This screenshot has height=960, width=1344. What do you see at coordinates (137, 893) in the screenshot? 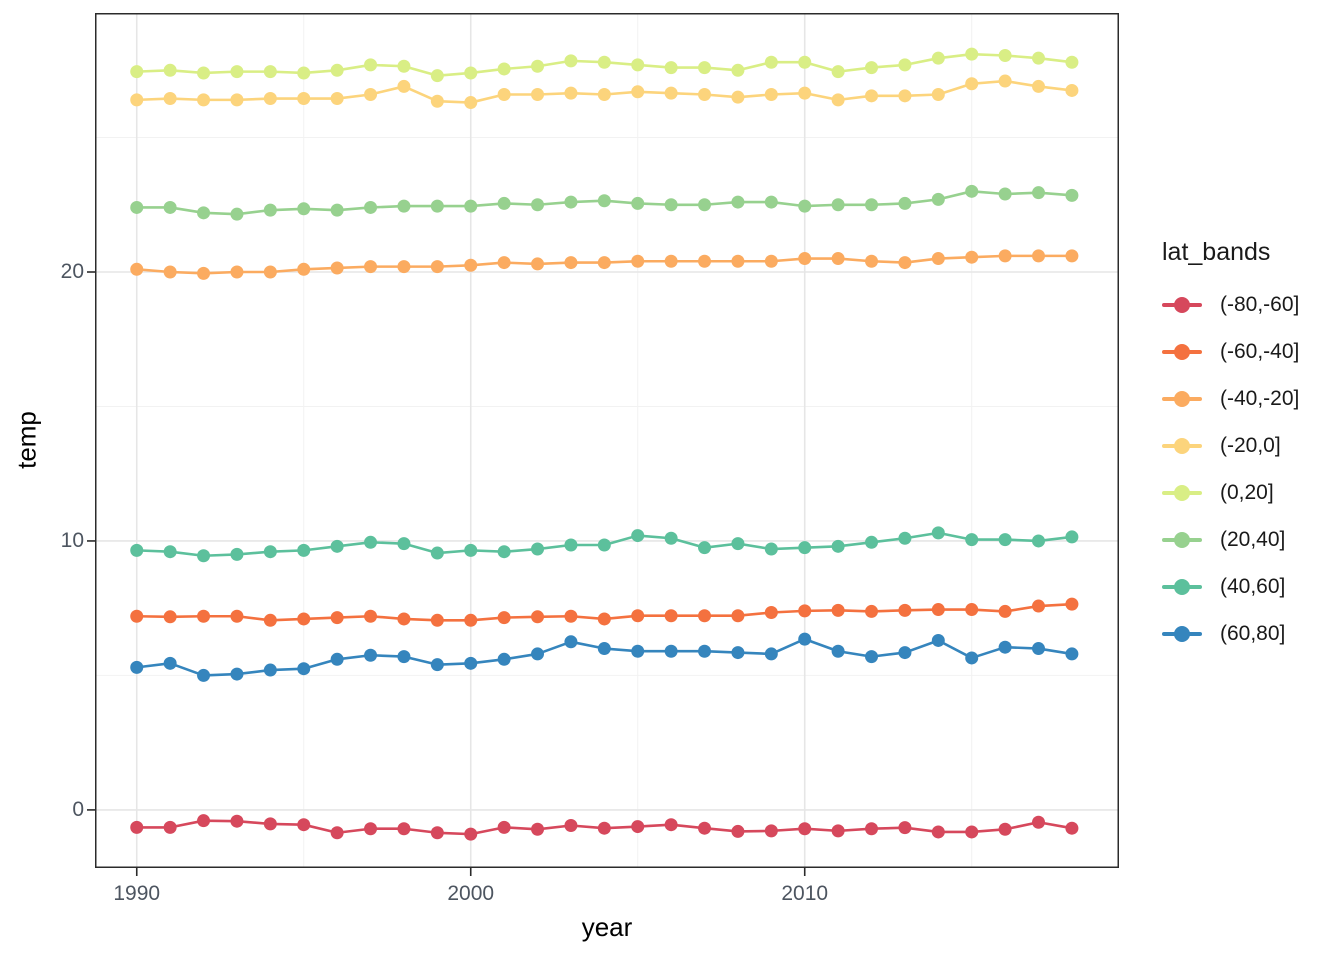
I see `x-tick-label: 1990` at bounding box center [137, 893].